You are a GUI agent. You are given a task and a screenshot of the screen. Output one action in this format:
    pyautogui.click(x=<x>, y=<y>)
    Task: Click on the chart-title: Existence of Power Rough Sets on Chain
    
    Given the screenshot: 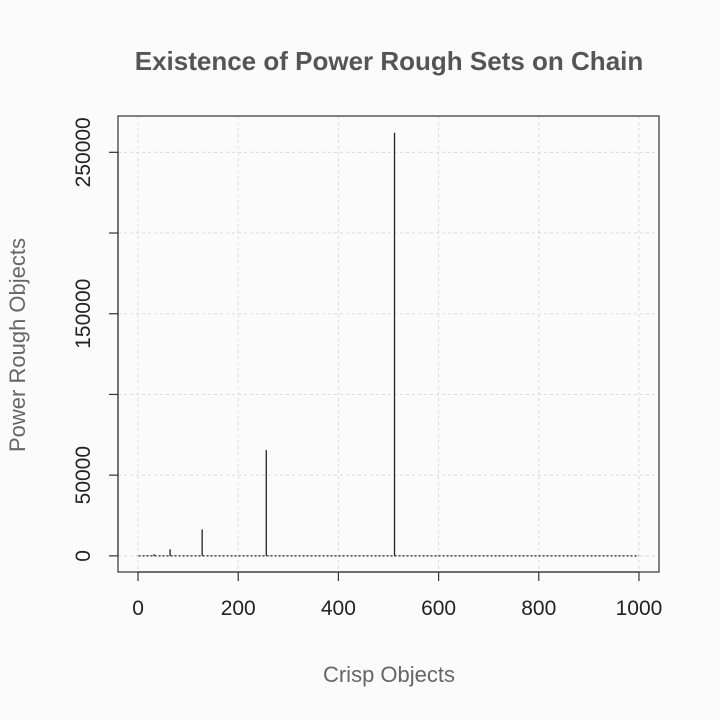 What is the action you would take?
    pyautogui.click(x=389, y=61)
    